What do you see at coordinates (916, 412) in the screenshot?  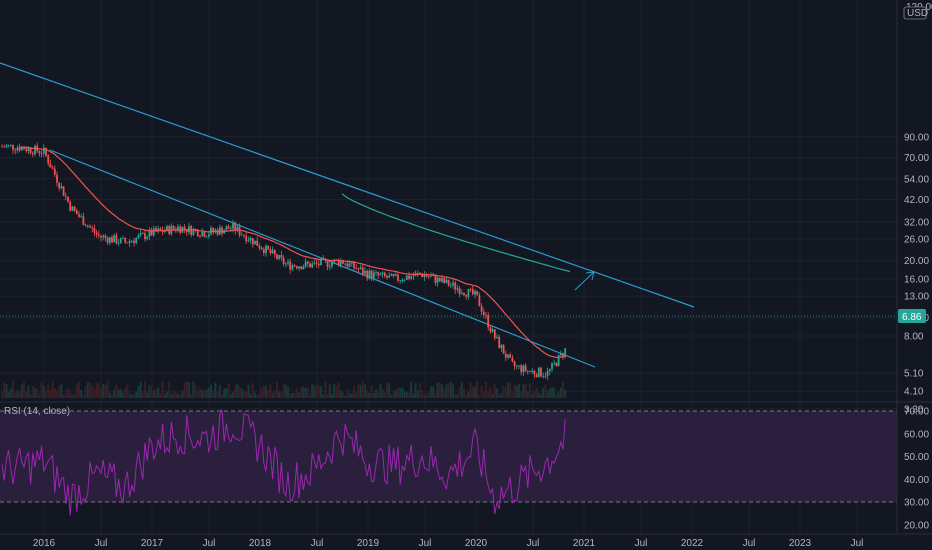 I see `rsi-axis-label: 70.00` at bounding box center [916, 412].